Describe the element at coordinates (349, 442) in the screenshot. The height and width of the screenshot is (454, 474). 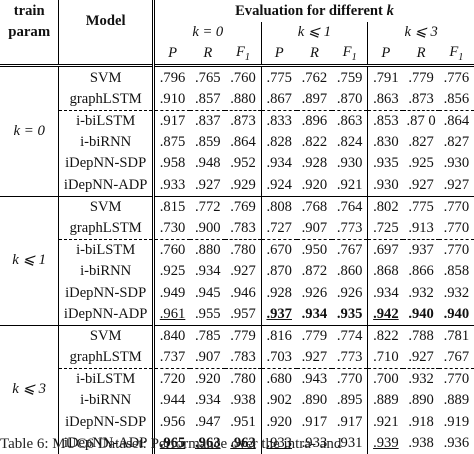
I see `value-text: .931` at that location.